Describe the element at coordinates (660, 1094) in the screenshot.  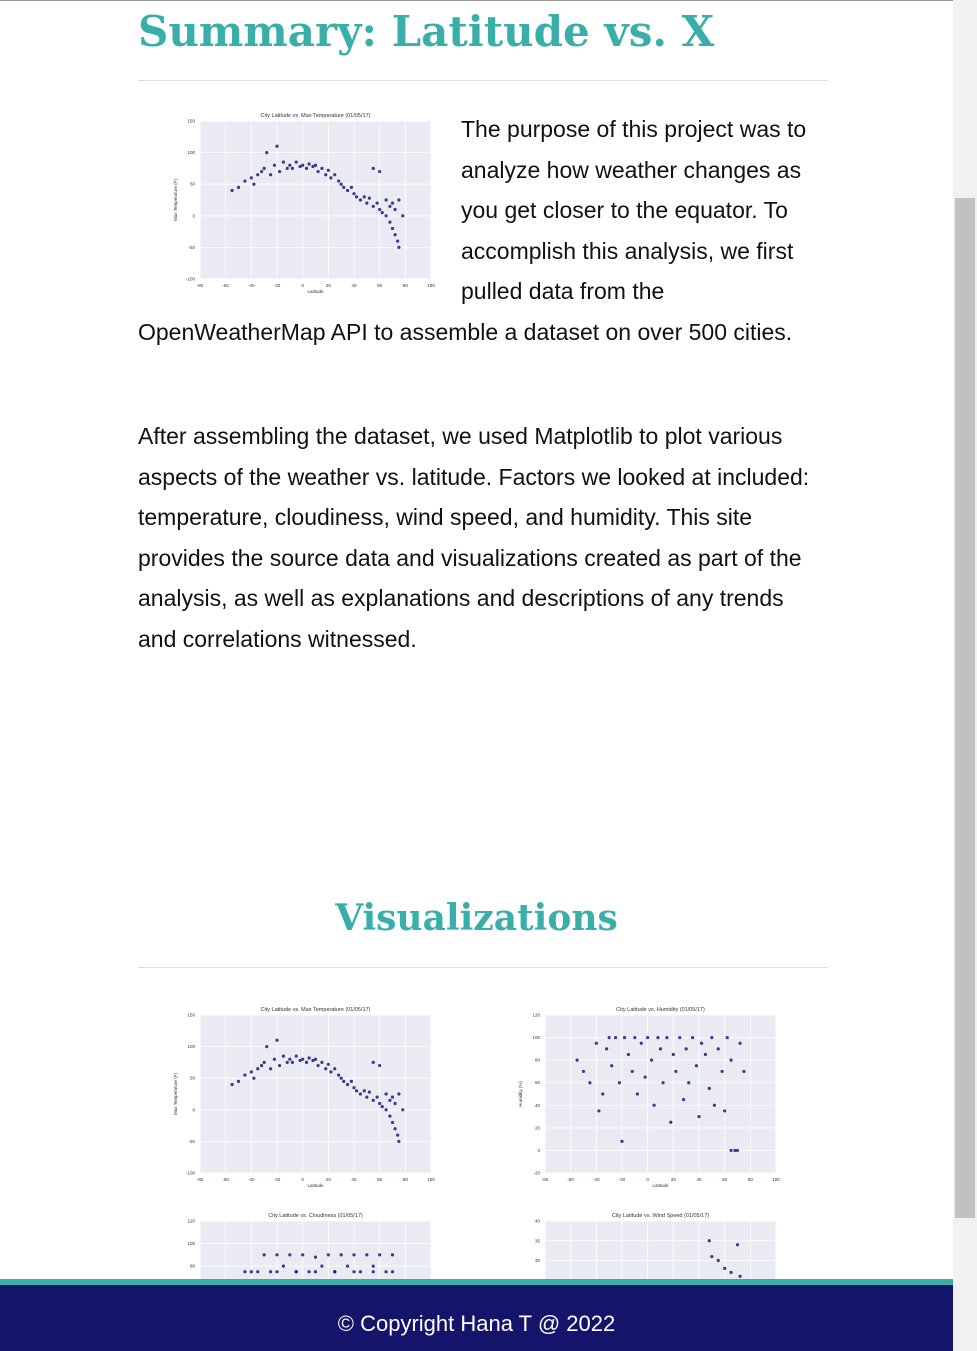
I see `plot-area` at that location.